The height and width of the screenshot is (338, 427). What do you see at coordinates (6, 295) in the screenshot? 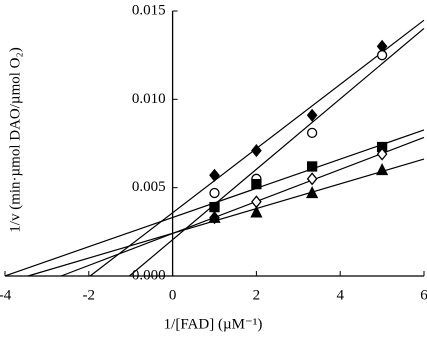
I see `x-tick-label: -4` at bounding box center [6, 295].